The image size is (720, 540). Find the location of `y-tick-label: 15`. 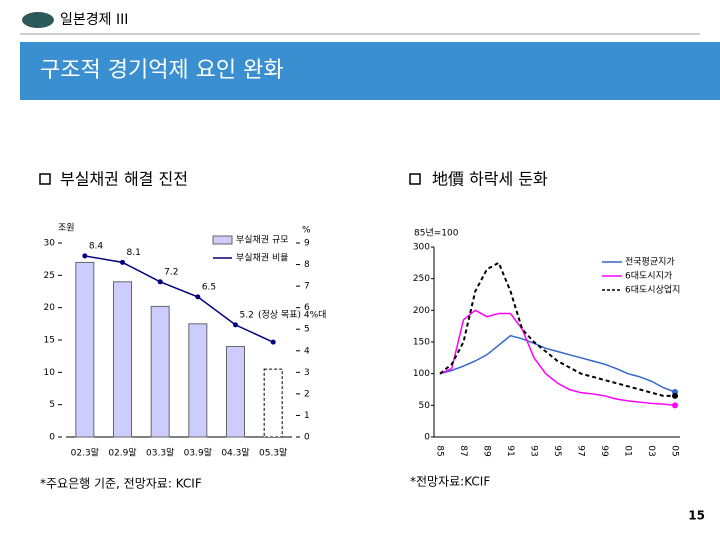

y-tick-label: 15 is located at coordinates (49, 341).